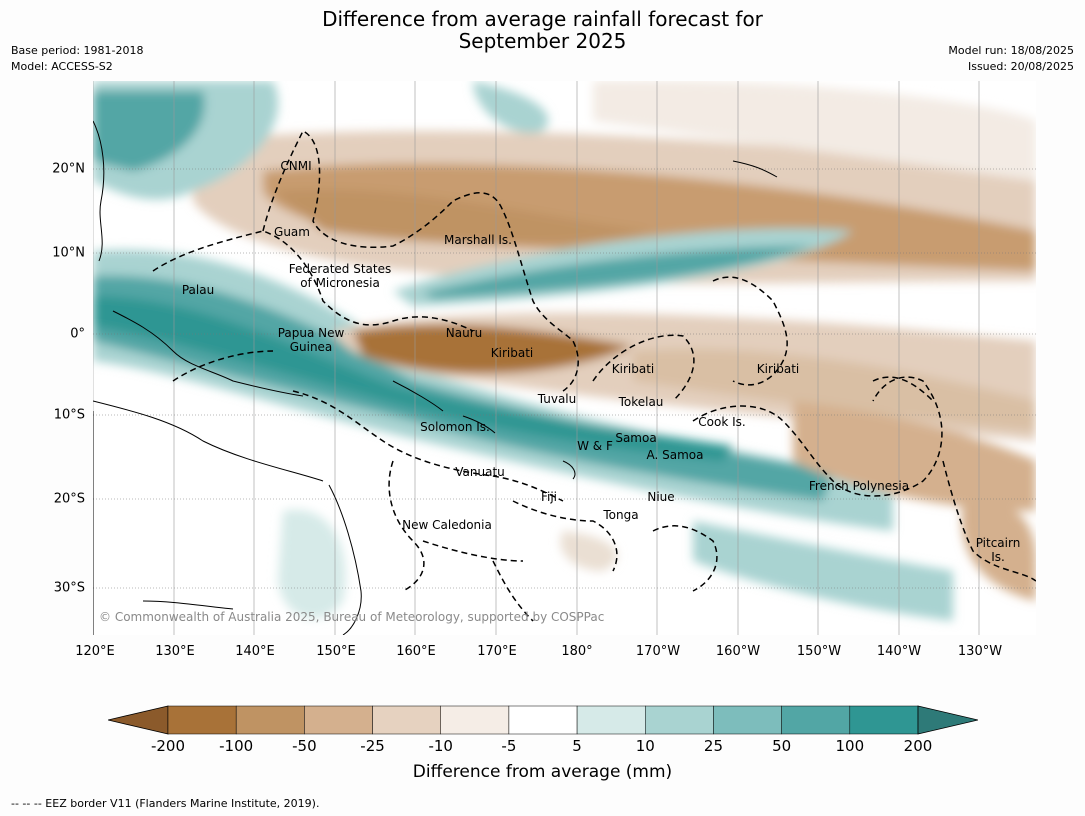 Image resolution: width=1085 pixels, height=816 pixels. What do you see at coordinates (372, 746) in the screenshot?
I see `colorbar-tick-label: -25` at bounding box center [372, 746].